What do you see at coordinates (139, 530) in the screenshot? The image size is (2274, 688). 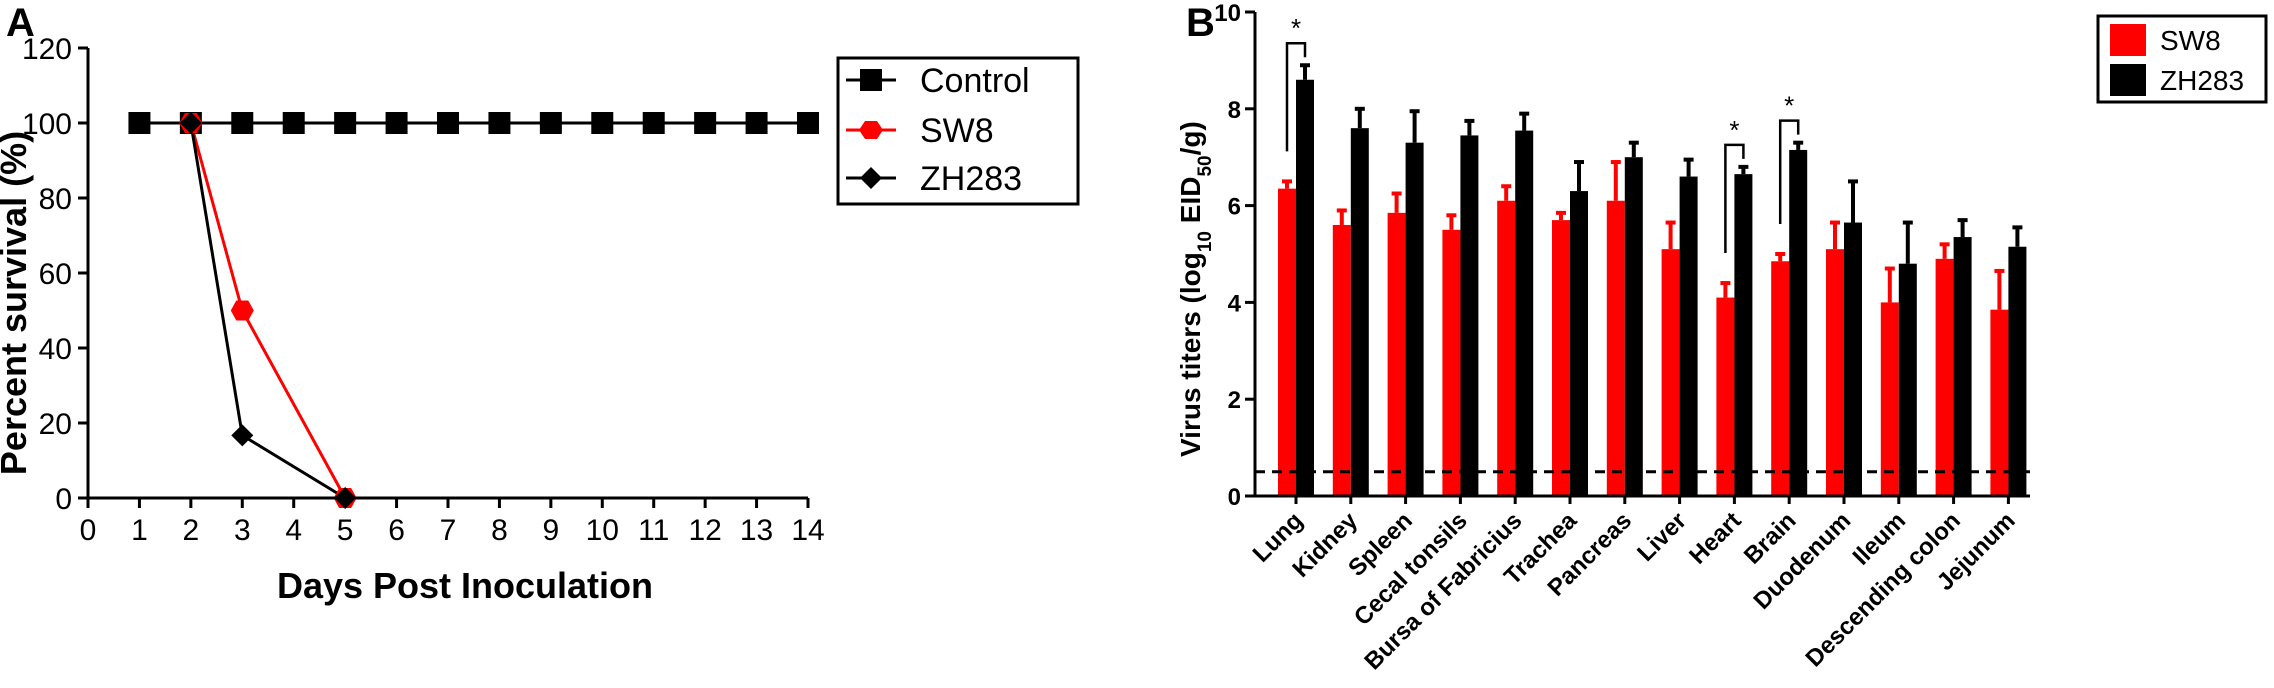 I see `survival-x-tick-label: 1` at bounding box center [139, 530].